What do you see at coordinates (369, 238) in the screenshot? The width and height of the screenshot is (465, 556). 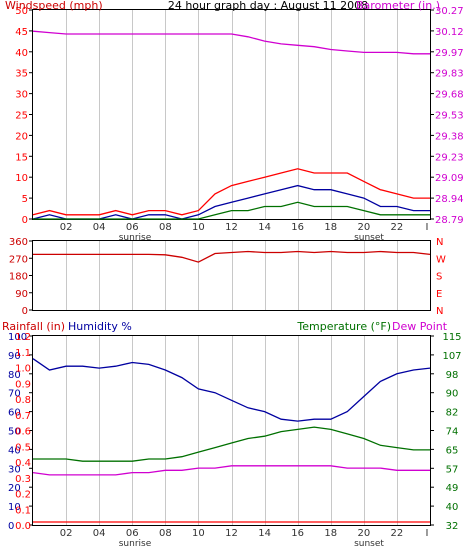 I see `sunset-label-top: sunset` at bounding box center [369, 238].